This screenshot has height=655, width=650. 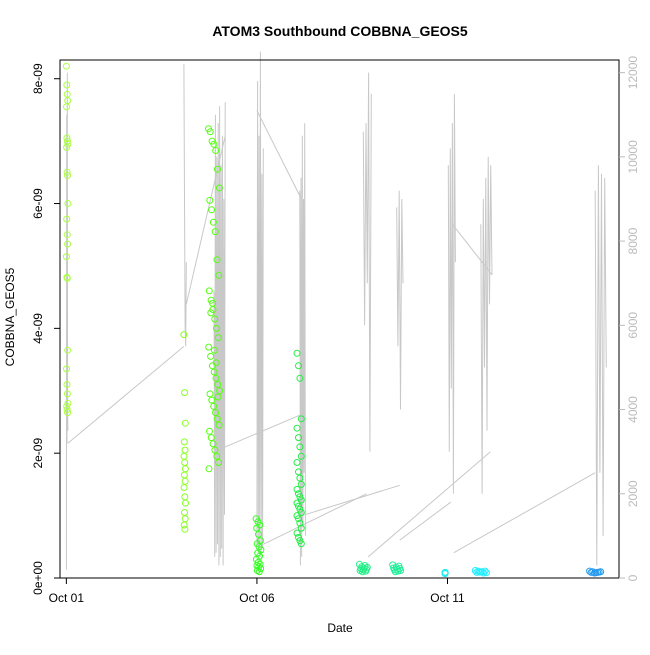 I want to click on y-tick-label-2: 4e-09, so click(x=38, y=328).